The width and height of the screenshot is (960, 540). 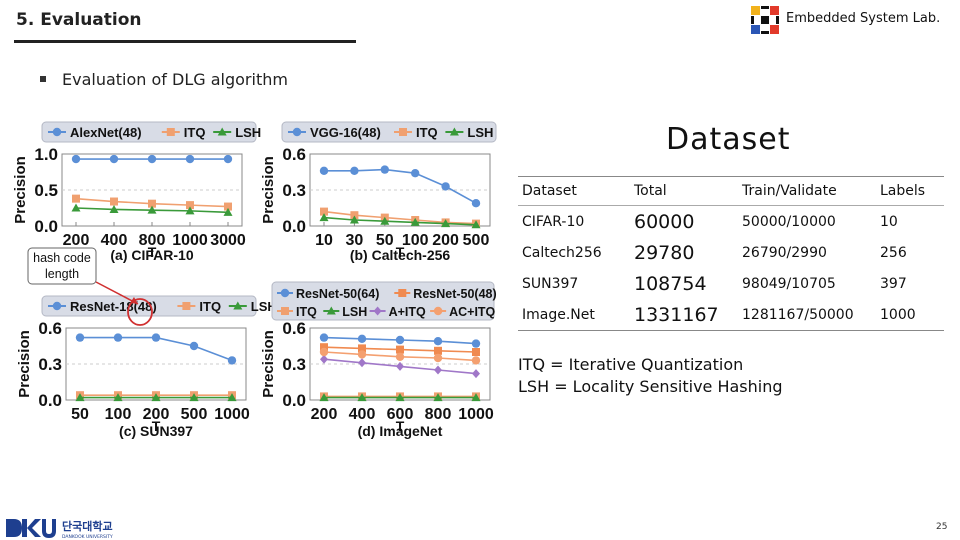 I want to click on y-tick-label: 0.3, so click(x=294, y=190).